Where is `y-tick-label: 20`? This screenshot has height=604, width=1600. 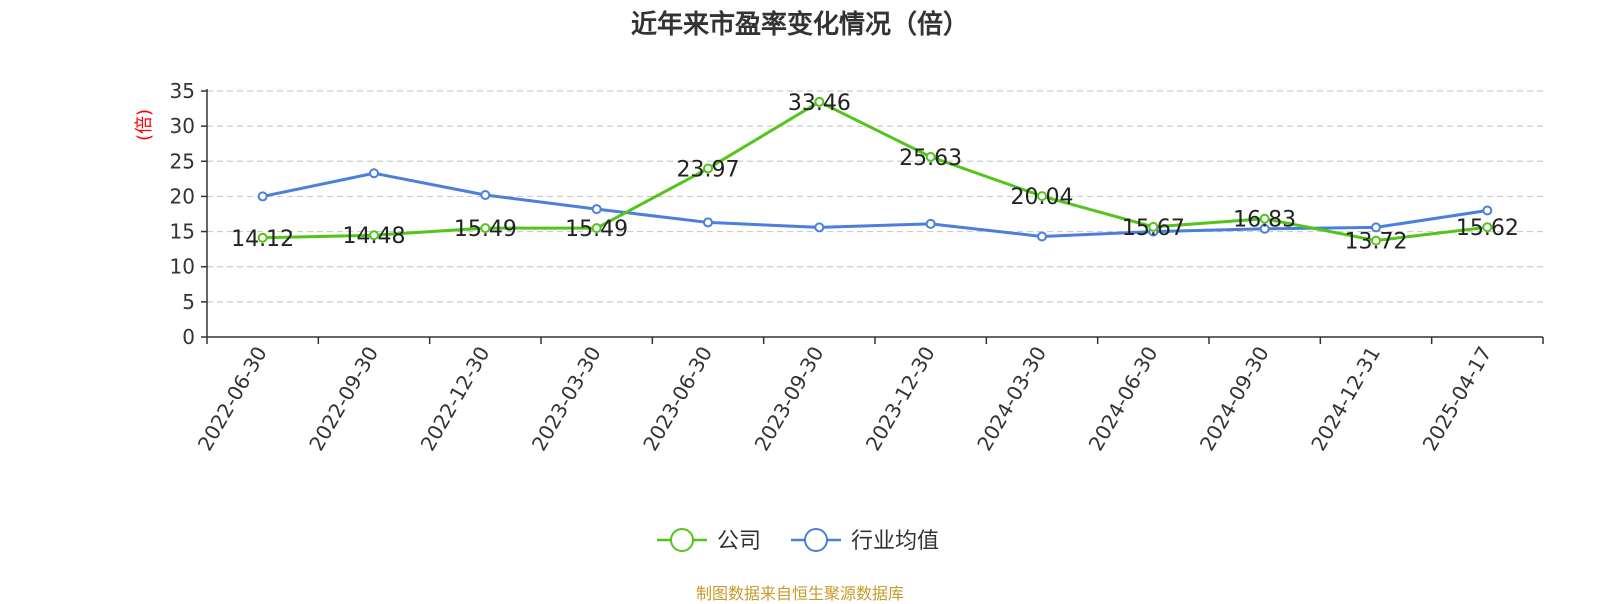 y-tick-label: 20 is located at coordinates (182, 196).